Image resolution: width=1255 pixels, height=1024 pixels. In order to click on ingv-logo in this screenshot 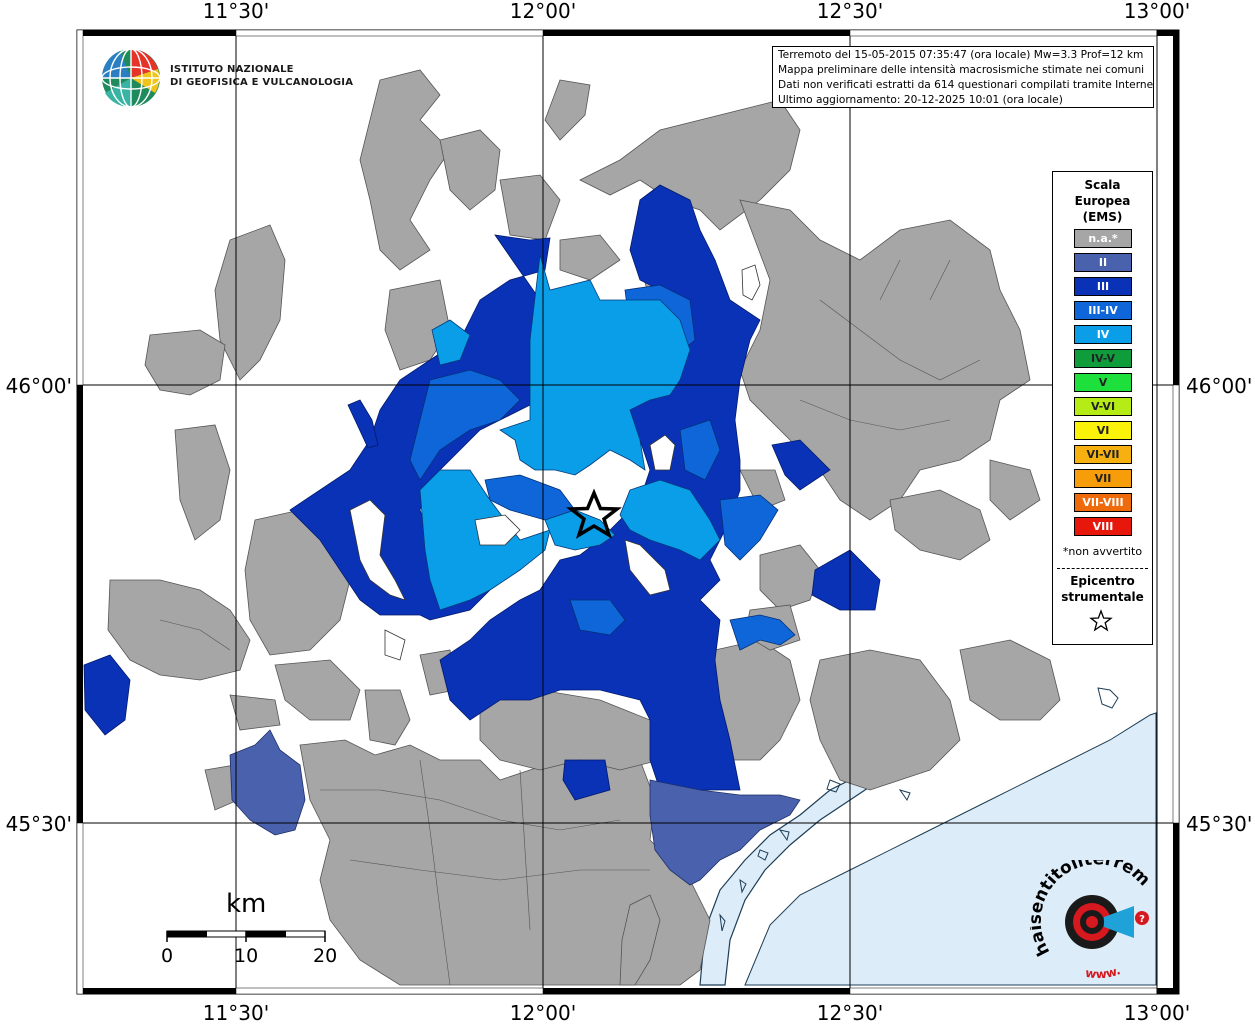, I will do `click(210, 78)`.